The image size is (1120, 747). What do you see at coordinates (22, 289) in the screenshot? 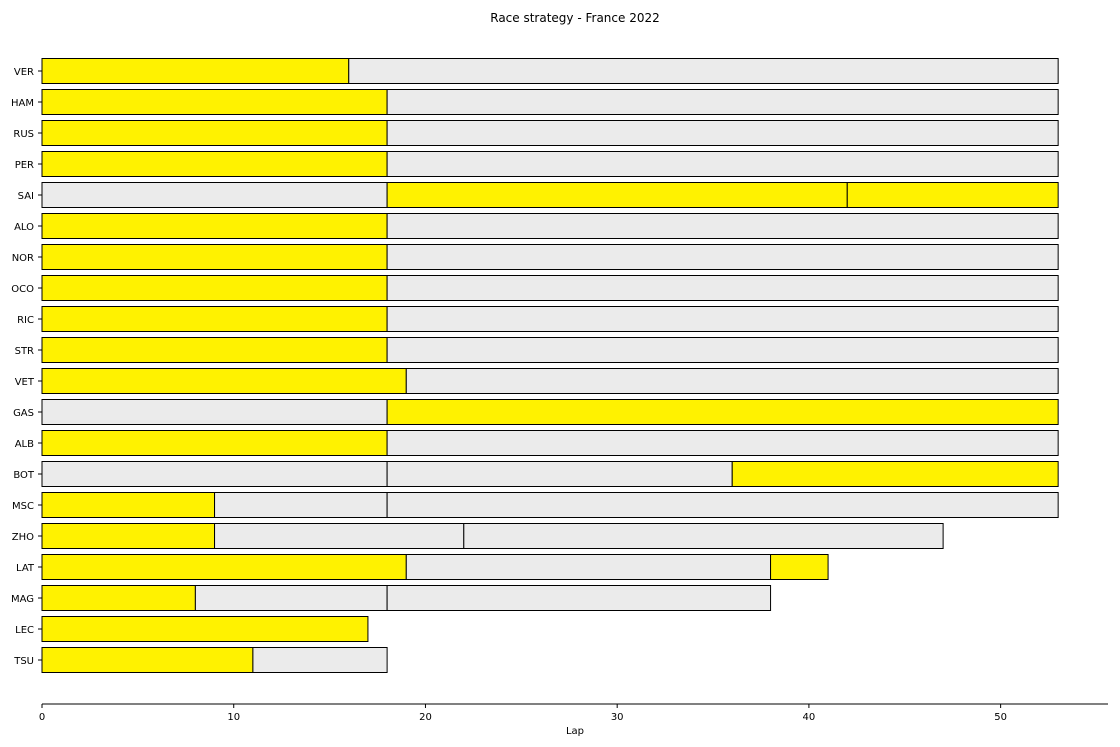
I see `y-tick-label-oco: OCO` at bounding box center [22, 289].